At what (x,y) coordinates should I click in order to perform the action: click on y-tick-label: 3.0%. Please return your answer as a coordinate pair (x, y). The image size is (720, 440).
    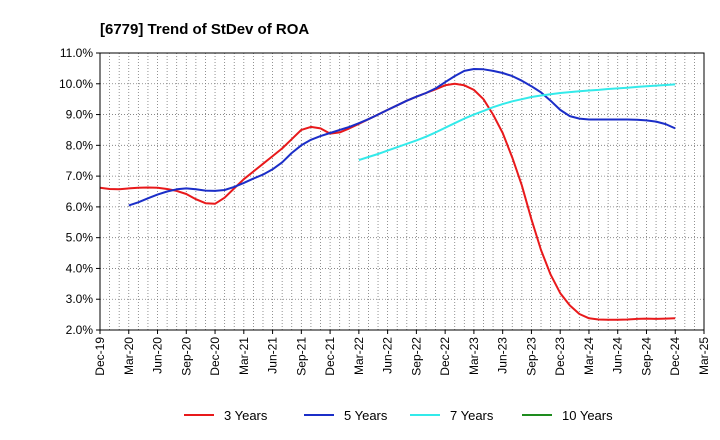
    Looking at the image, I should click on (80, 299).